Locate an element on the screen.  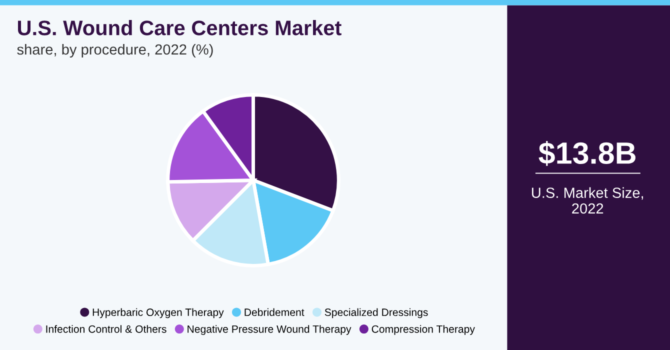
chart-subtitle: share, by procedure, 2022 (%) is located at coordinates (115, 51).